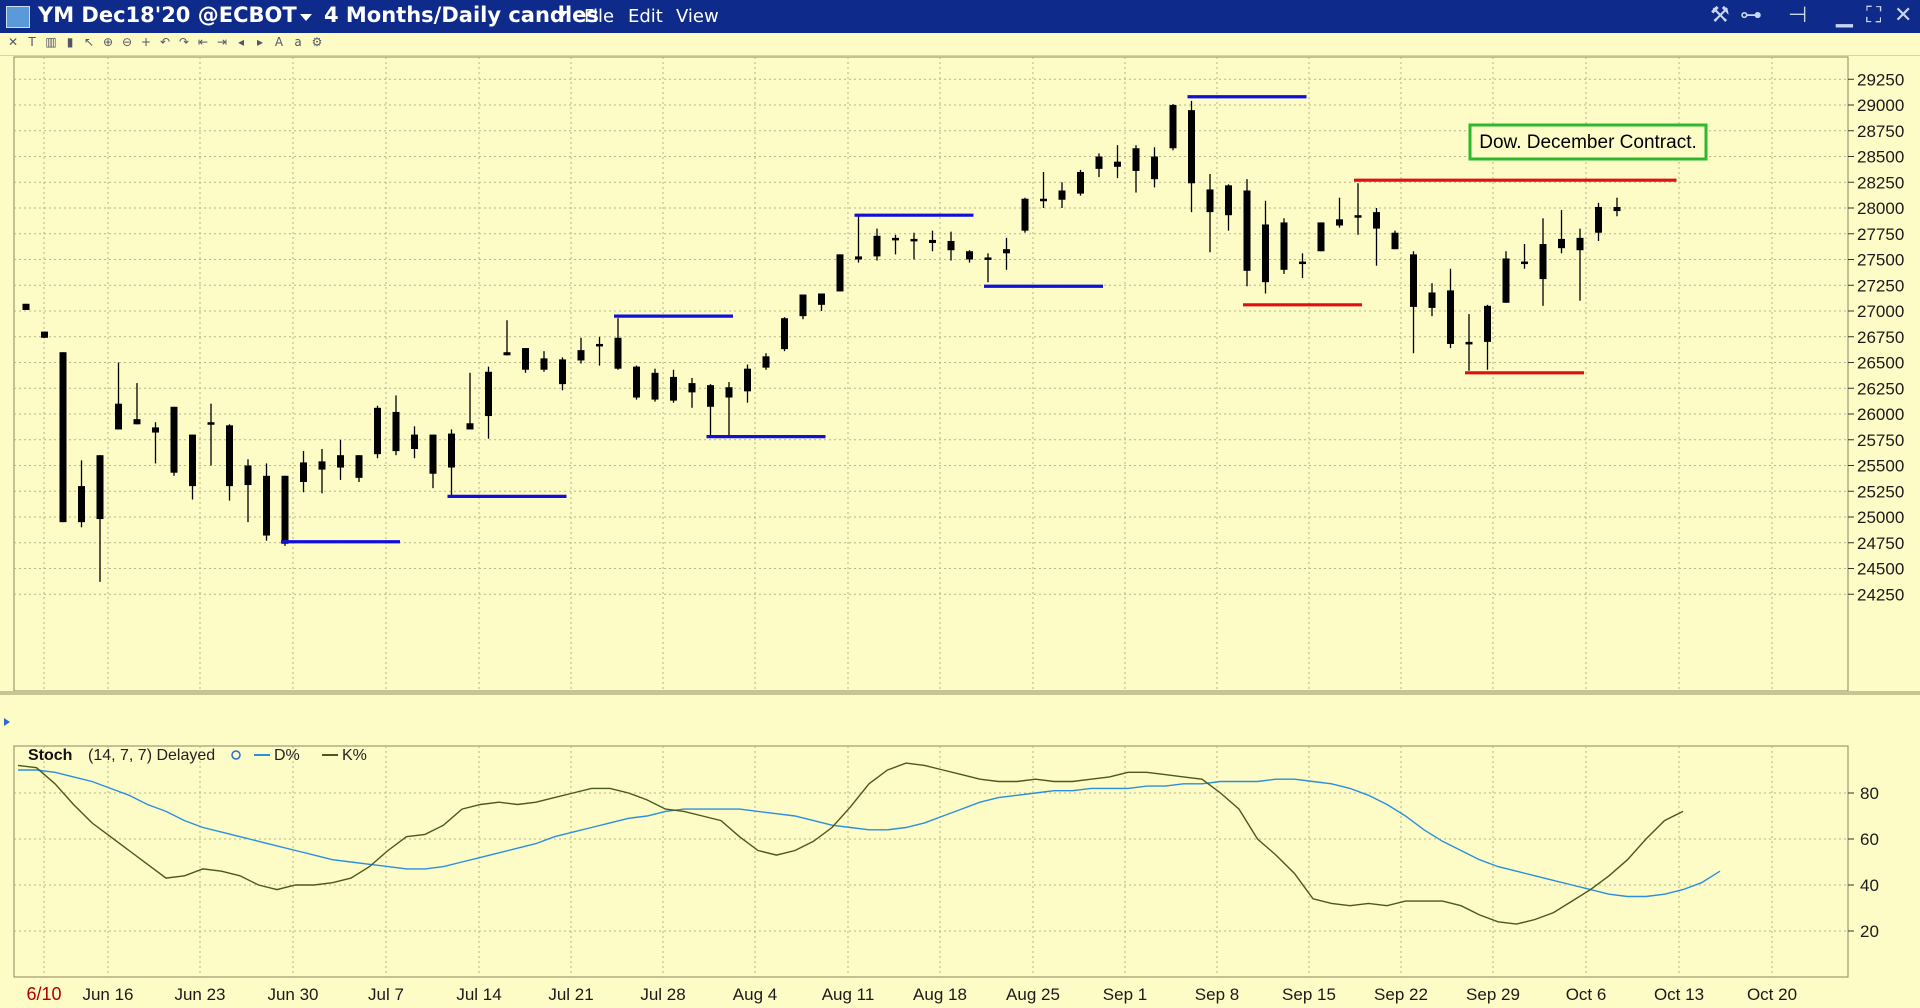 Image resolution: width=1920 pixels, height=1008 pixels. What do you see at coordinates (287, 755) in the screenshot?
I see `legend-d-label: D%` at bounding box center [287, 755].